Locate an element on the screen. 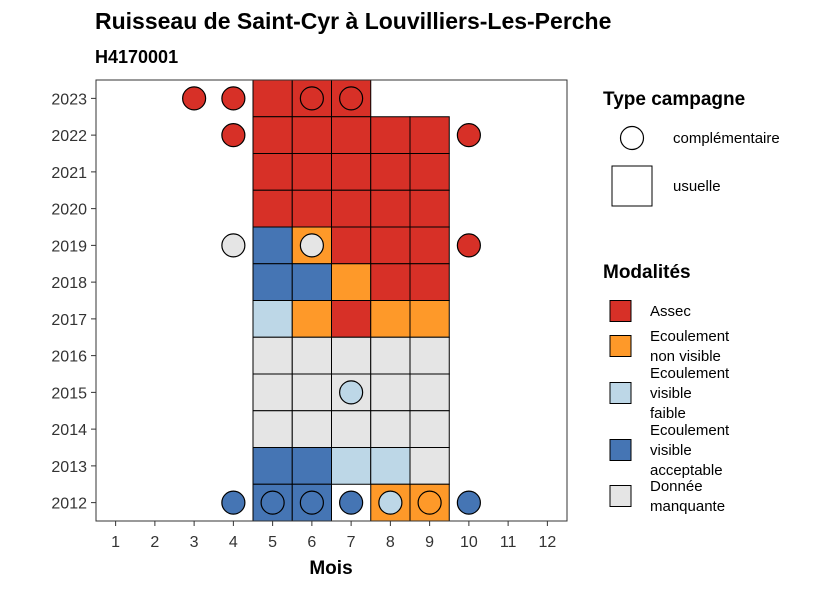  y-tick-label: 2018 is located at coordinates (69, 283).